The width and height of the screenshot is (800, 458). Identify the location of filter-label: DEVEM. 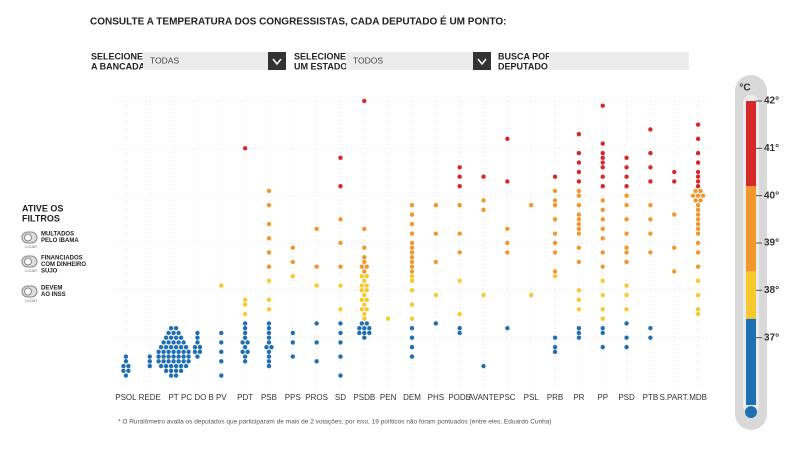
(51, 289).